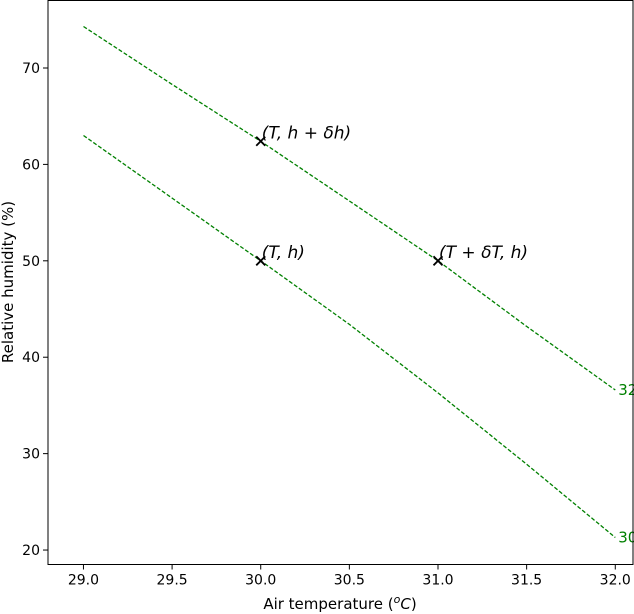 The height and width of the screenshot is (614, 634). What do you see at coordinates (31, 69) in the screenshot?
I see `y-tick-label: 70` at bounding box center [31, 69].